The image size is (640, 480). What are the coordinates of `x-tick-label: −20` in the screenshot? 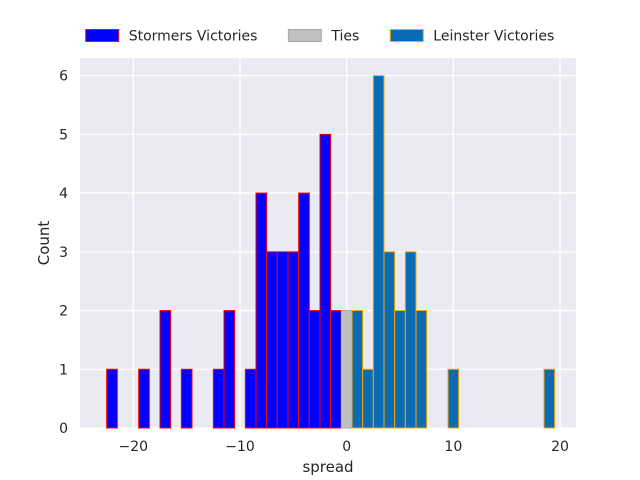 It's located at (134, 447).